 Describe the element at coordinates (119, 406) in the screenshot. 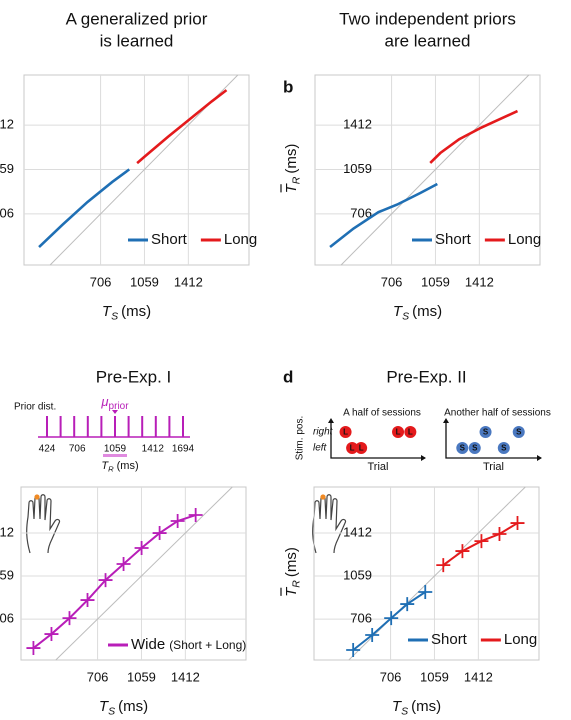

I see `mu-subscript: prior` at that location.